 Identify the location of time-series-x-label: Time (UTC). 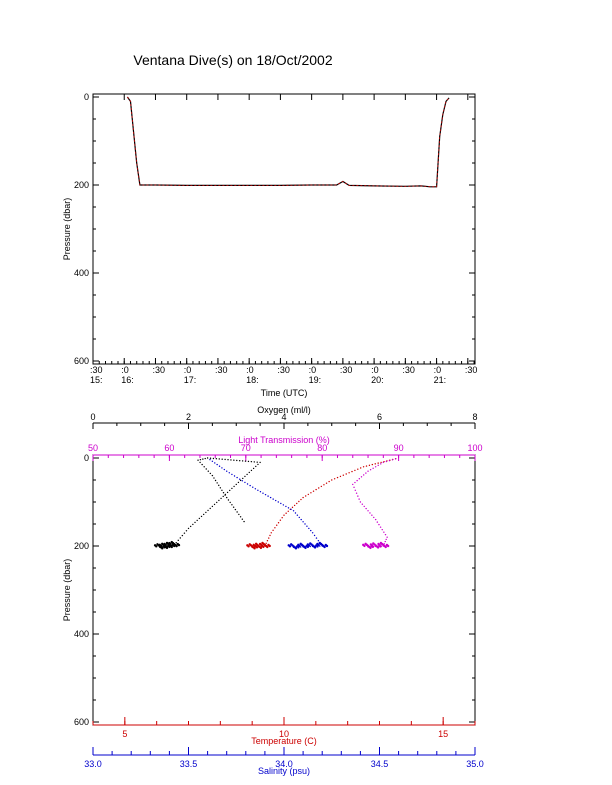
(284, 393).